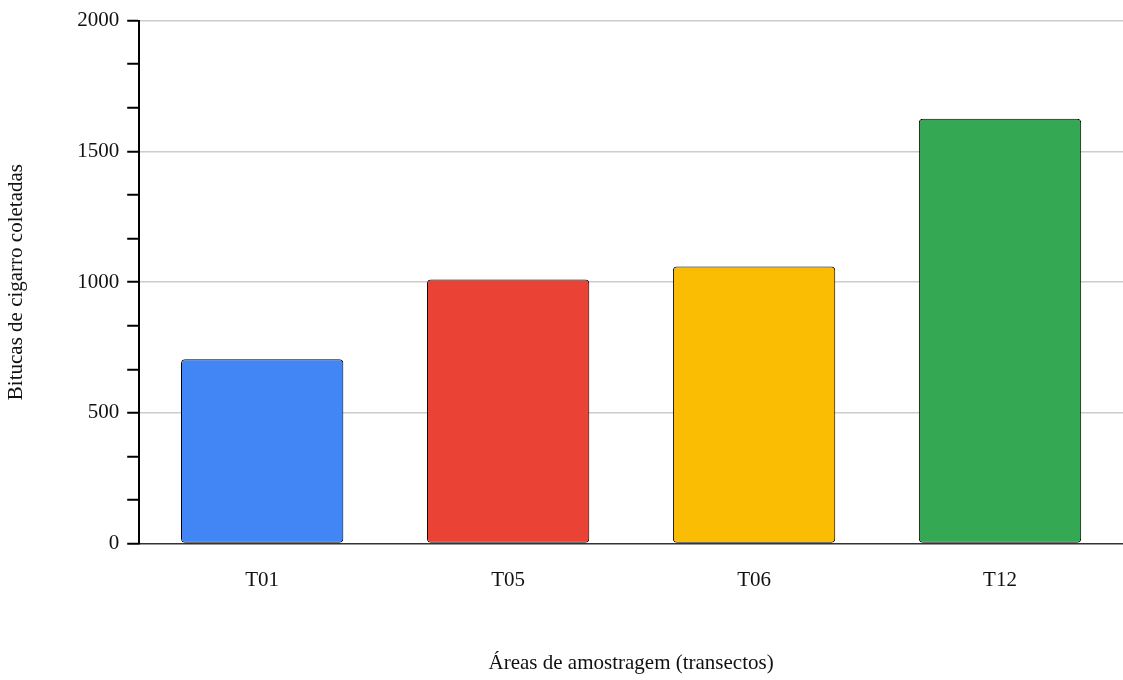 This screenshot has width=1123, height=680. Describe the element at coordinates (262, 578) in the screenshot. I see `x-tick-label: T01` at that location.